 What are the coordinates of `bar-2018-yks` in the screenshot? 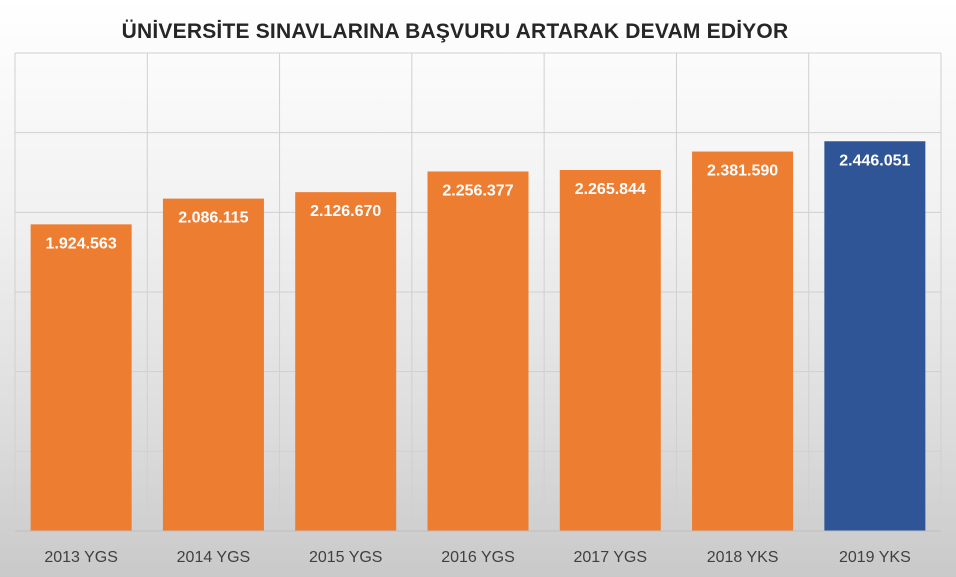 It's located at (743, 341).